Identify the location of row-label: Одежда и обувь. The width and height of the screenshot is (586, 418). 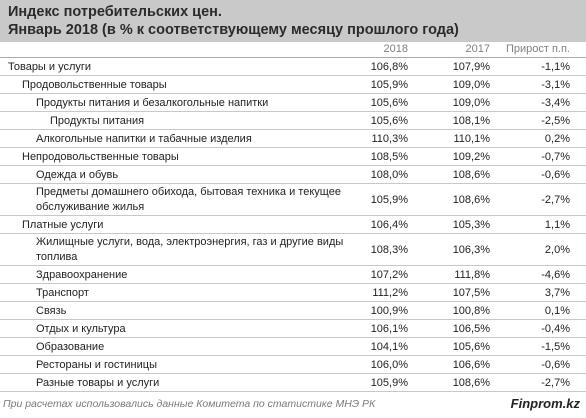
(77, 175).